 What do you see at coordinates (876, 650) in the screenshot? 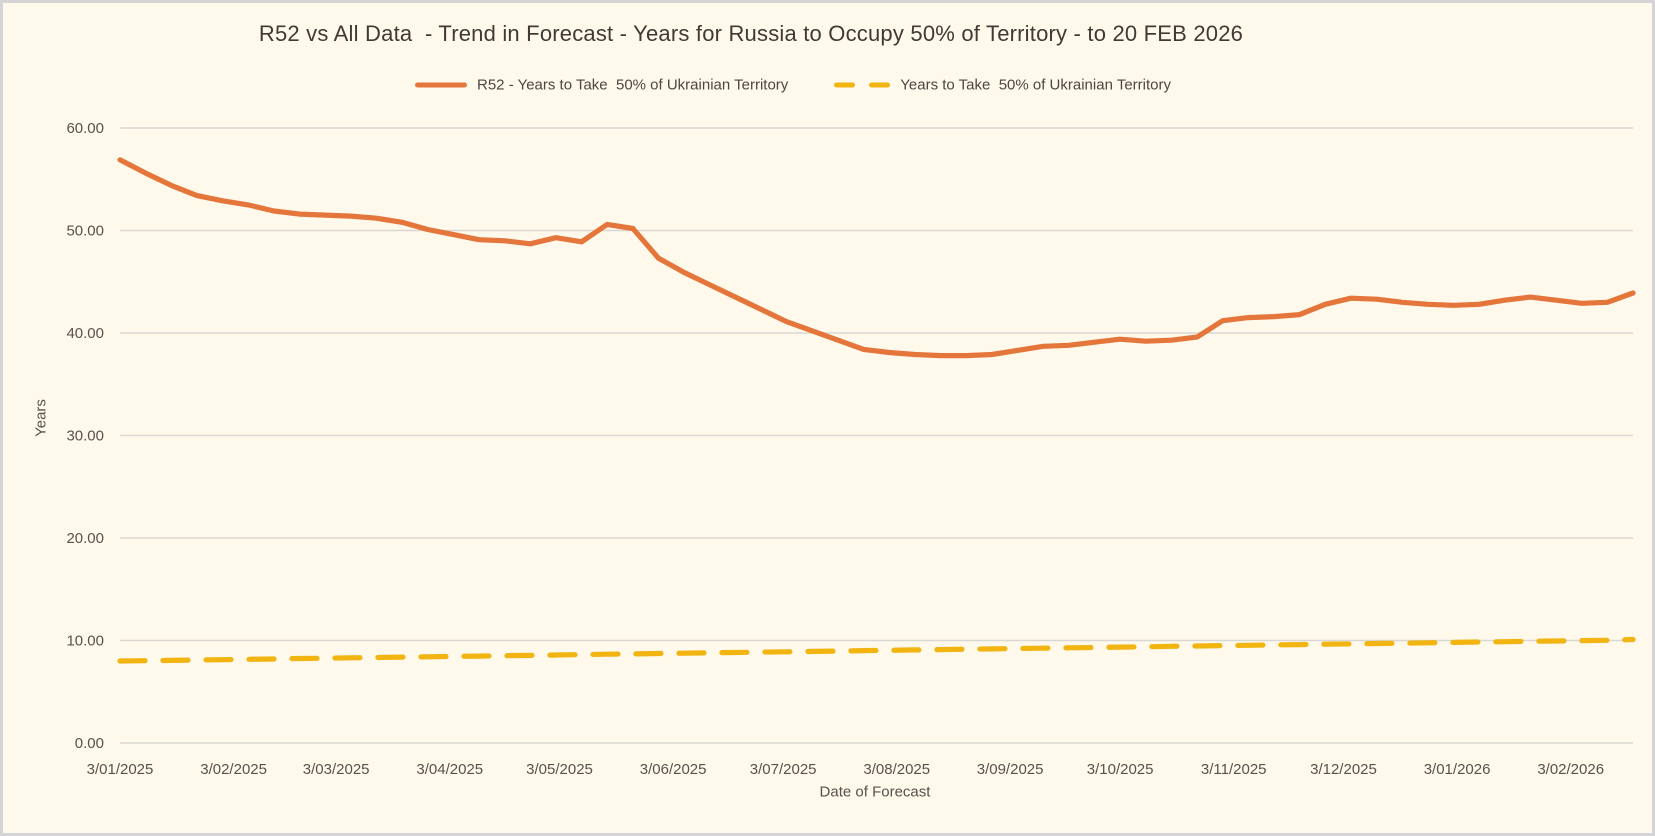
I see `series-line-all-data` at bounding box center [876, 650].